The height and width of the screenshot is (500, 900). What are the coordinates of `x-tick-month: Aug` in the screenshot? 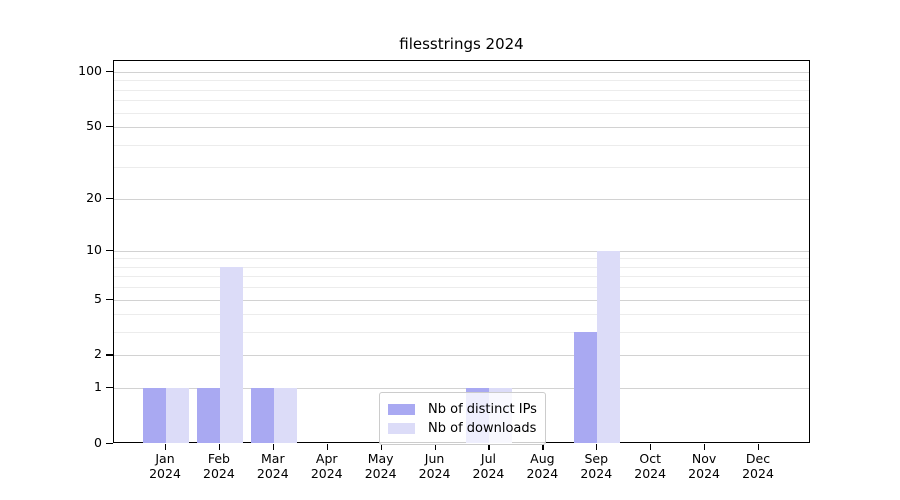 It's located at (542, 458).